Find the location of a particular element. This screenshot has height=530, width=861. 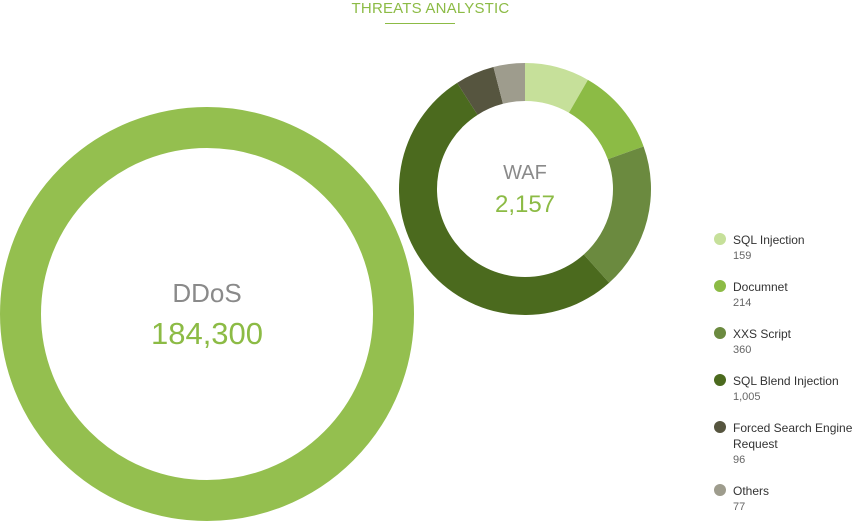

legend-value: 214 is located at coordinates (742, 303).